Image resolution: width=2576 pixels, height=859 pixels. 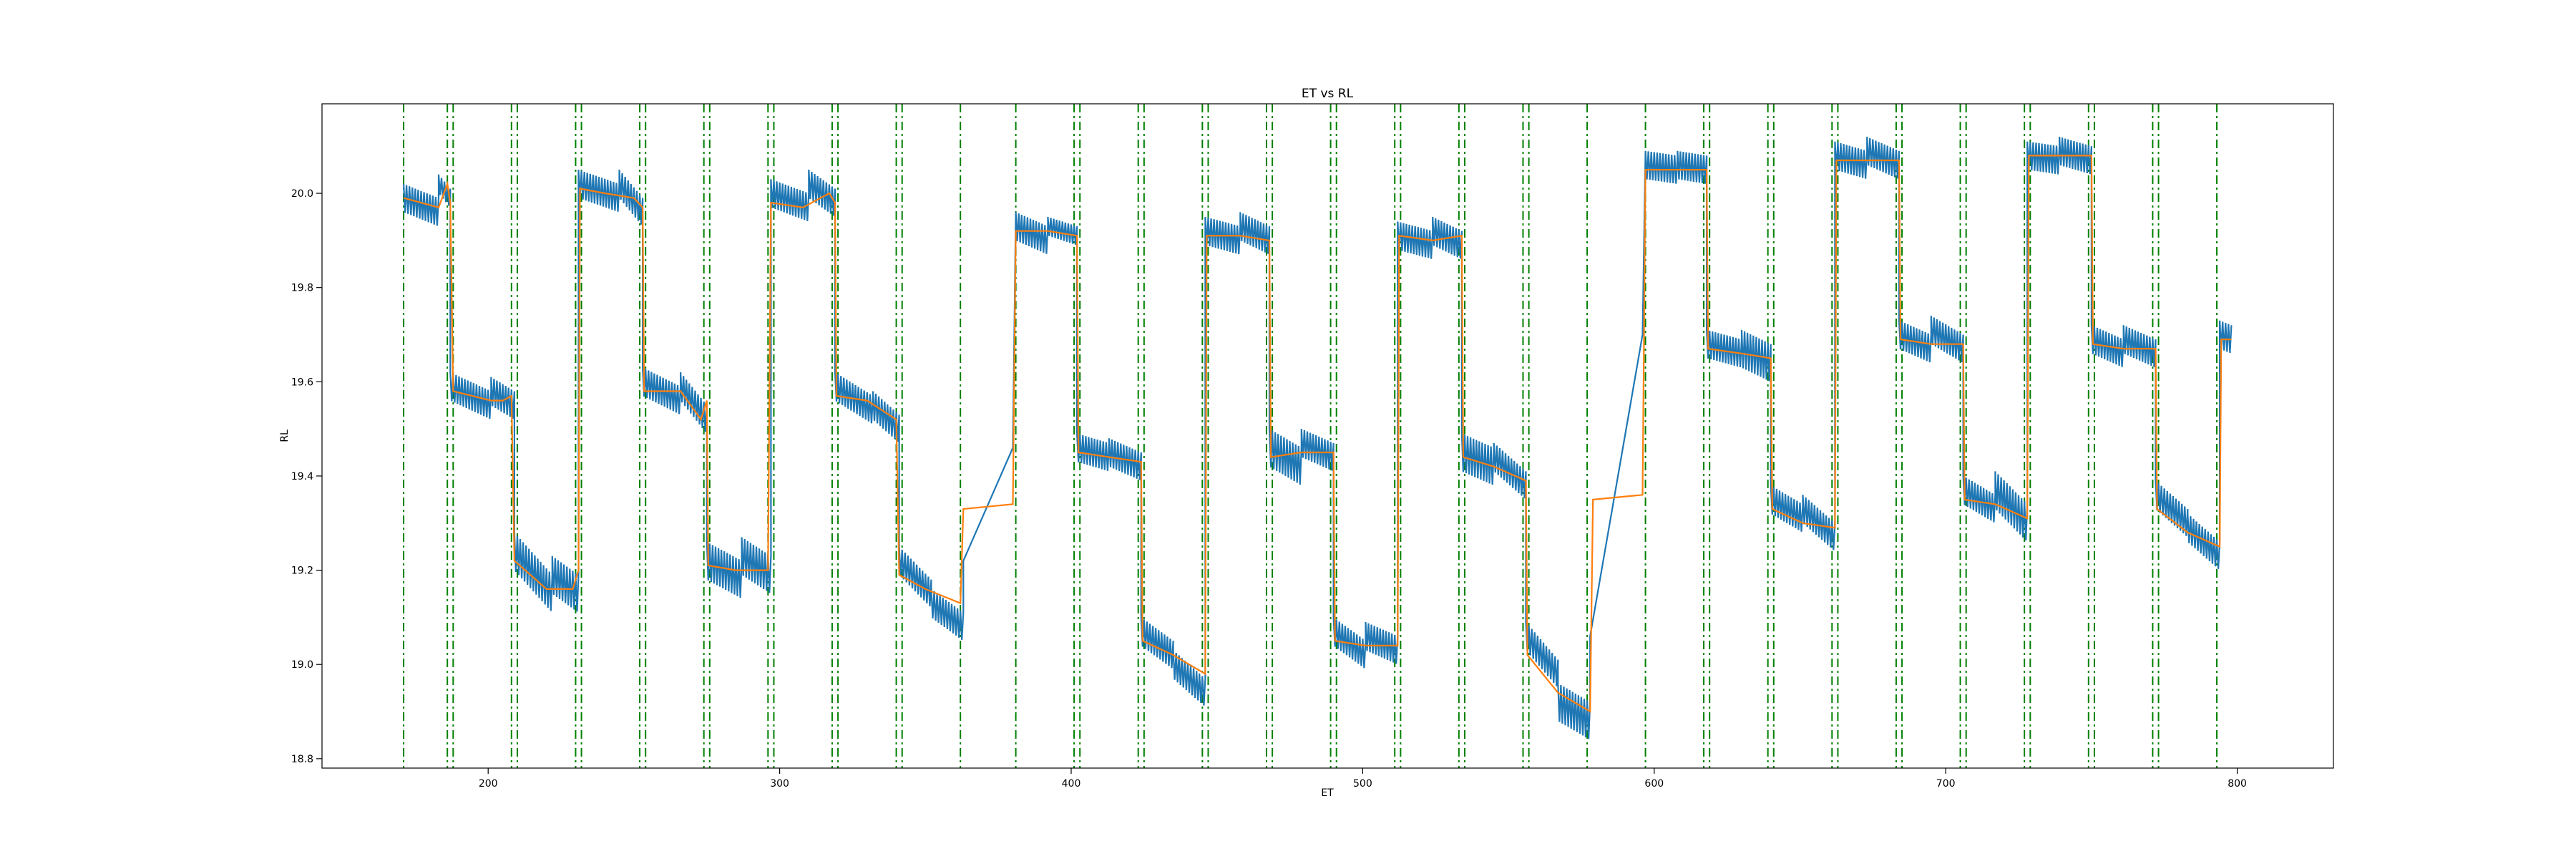 I want to click on y-tick-label-5: 19.8, so click(x=302, y=288).